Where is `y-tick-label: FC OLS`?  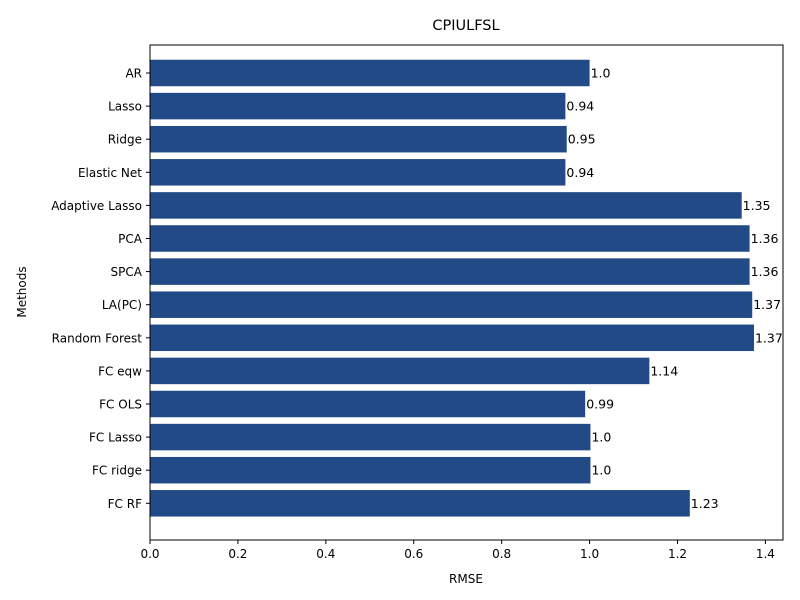 y-tick-label: FC OLS is located at coordinates (120, 405).